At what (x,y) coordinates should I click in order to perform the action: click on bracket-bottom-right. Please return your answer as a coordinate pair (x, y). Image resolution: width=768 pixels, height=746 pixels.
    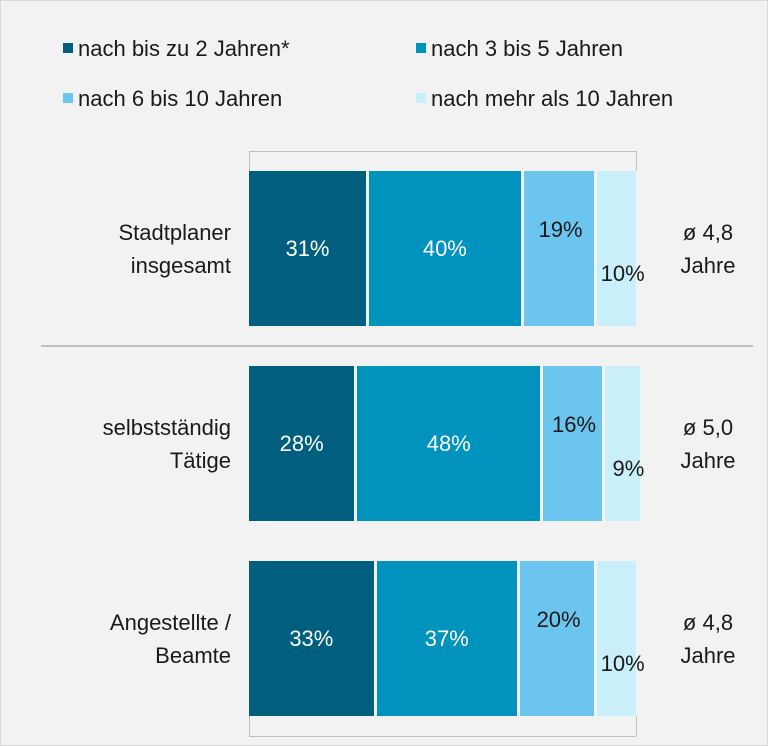
    Looking at the image, I should click on (636, 726).